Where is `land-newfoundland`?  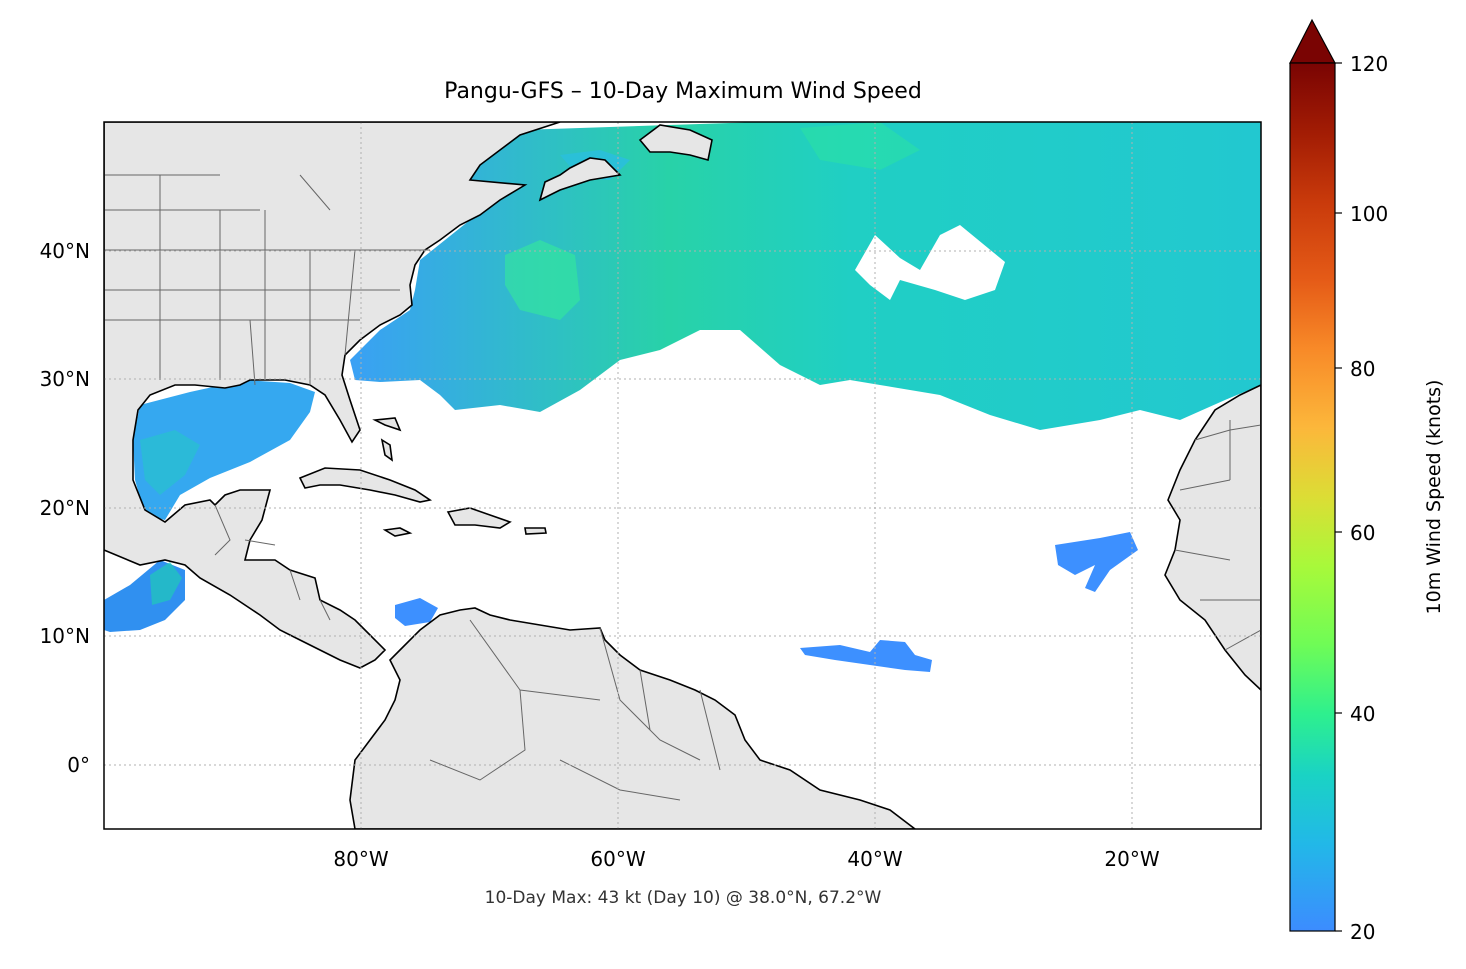 land-newfoundland is located at coordinates (675, 143).